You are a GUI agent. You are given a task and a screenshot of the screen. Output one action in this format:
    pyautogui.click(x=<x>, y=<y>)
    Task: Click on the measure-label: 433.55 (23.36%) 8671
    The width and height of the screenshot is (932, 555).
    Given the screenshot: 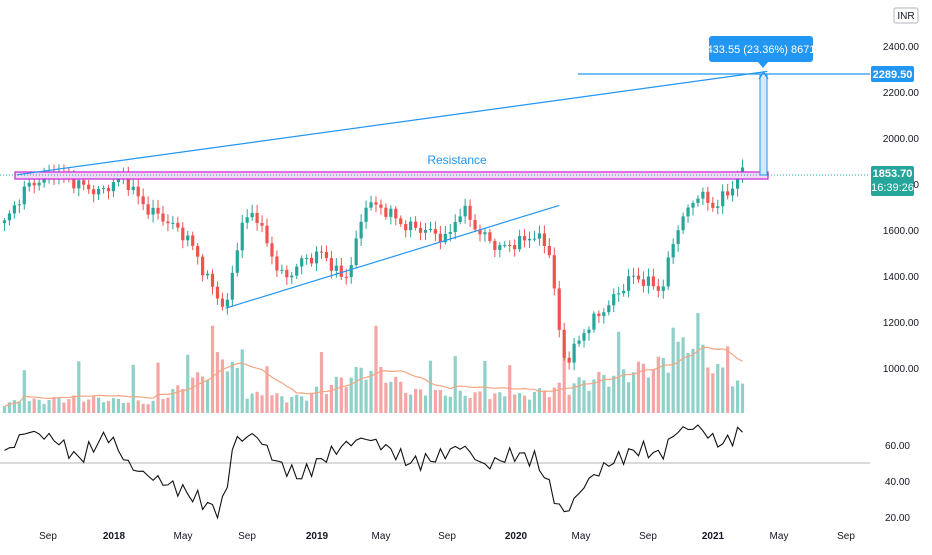 What is the action you would take?
    pyautogui.click(x=761, y=50)
    